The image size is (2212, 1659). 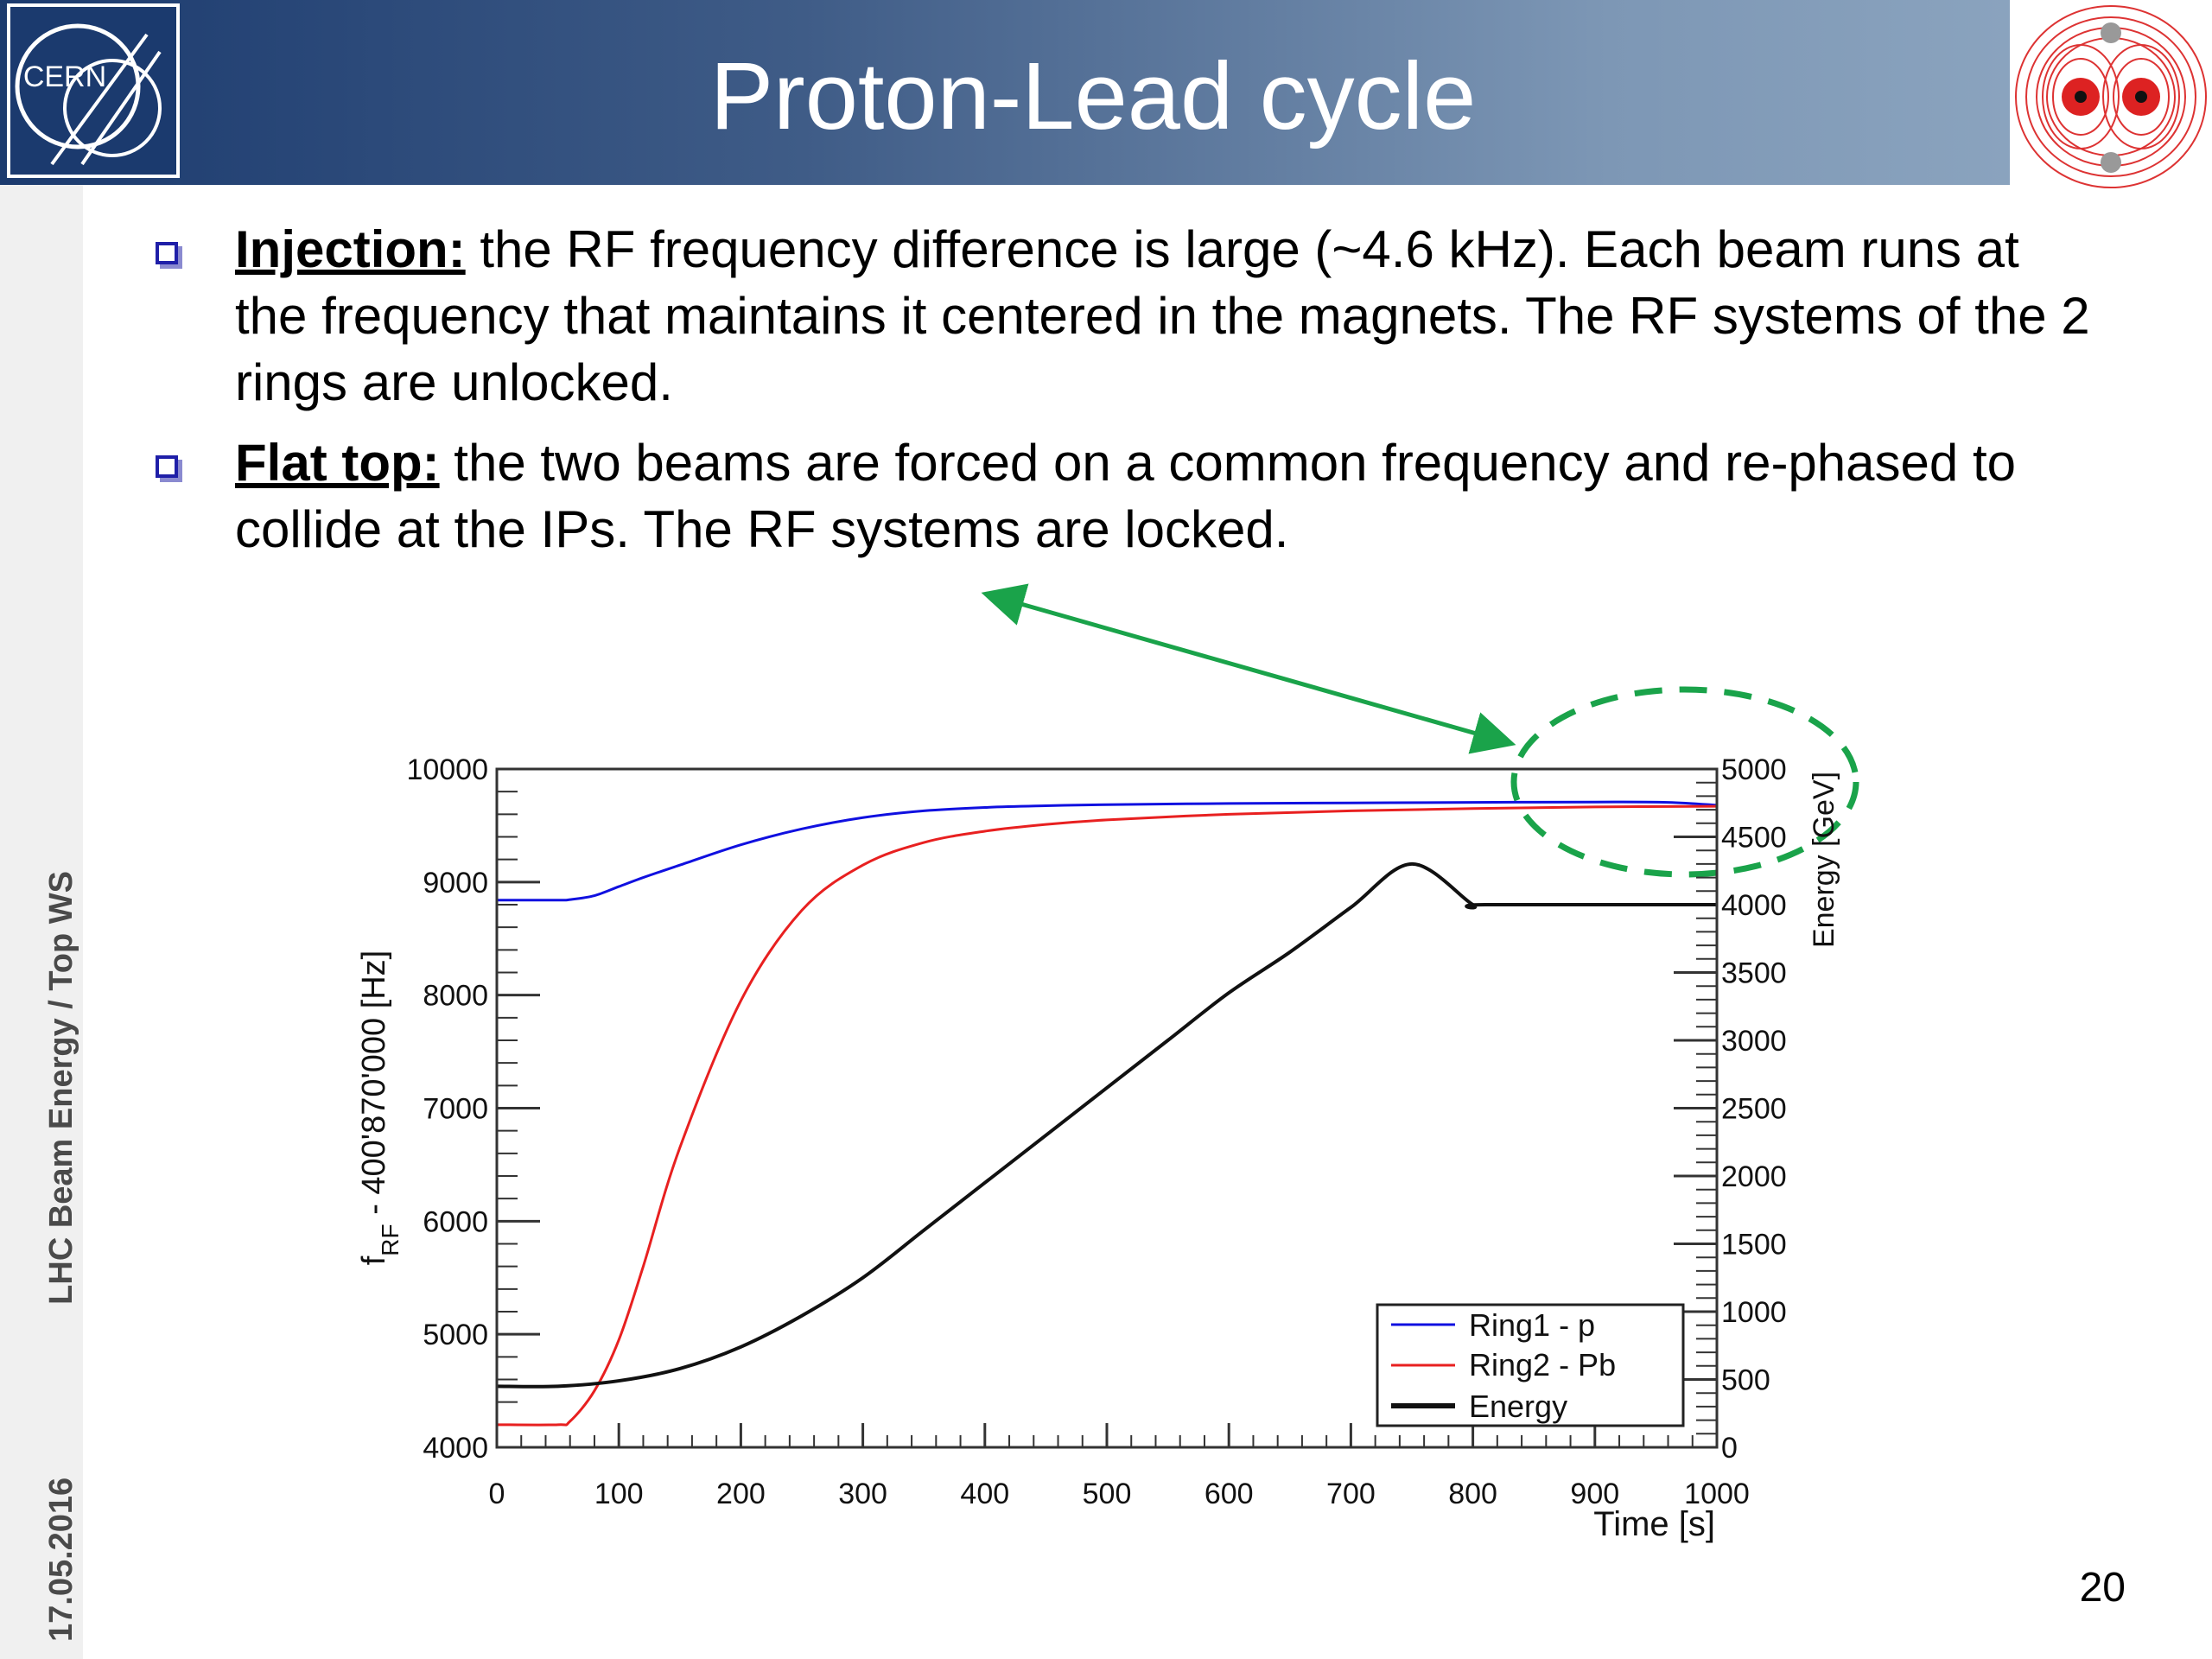 I want to click on lhc-magnet-logo, so click(x=2111, y=99).